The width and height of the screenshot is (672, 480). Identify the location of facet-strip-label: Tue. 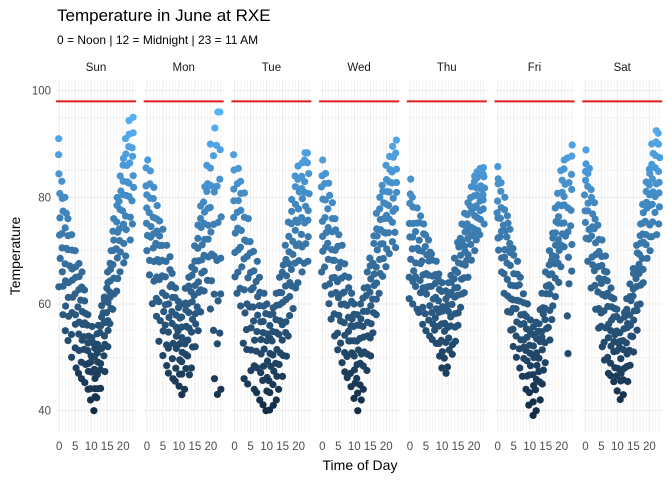
(271, 68).